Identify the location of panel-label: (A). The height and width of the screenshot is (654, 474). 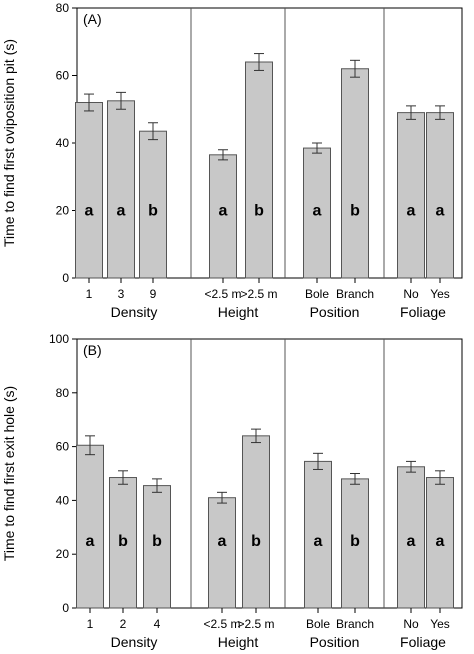
(92, 19).